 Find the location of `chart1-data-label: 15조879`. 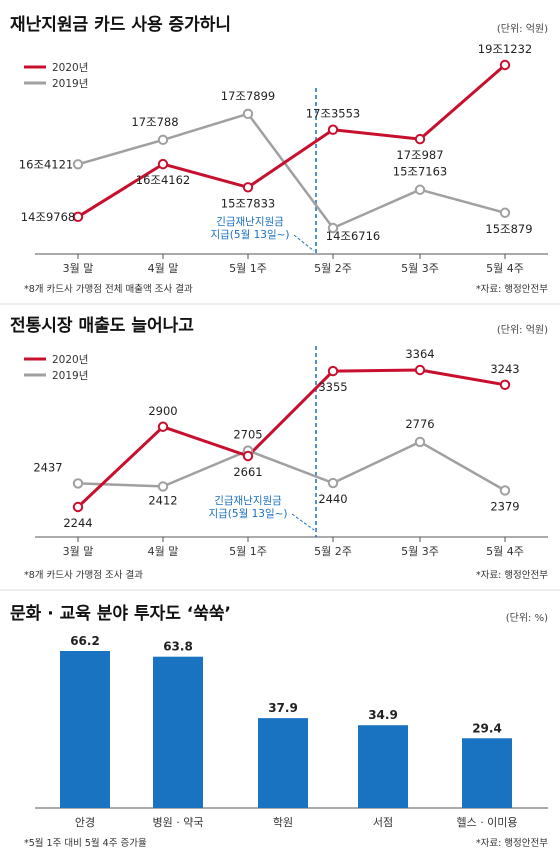

chart1-data-label: 15조879 is located at coordinates (508, 229).